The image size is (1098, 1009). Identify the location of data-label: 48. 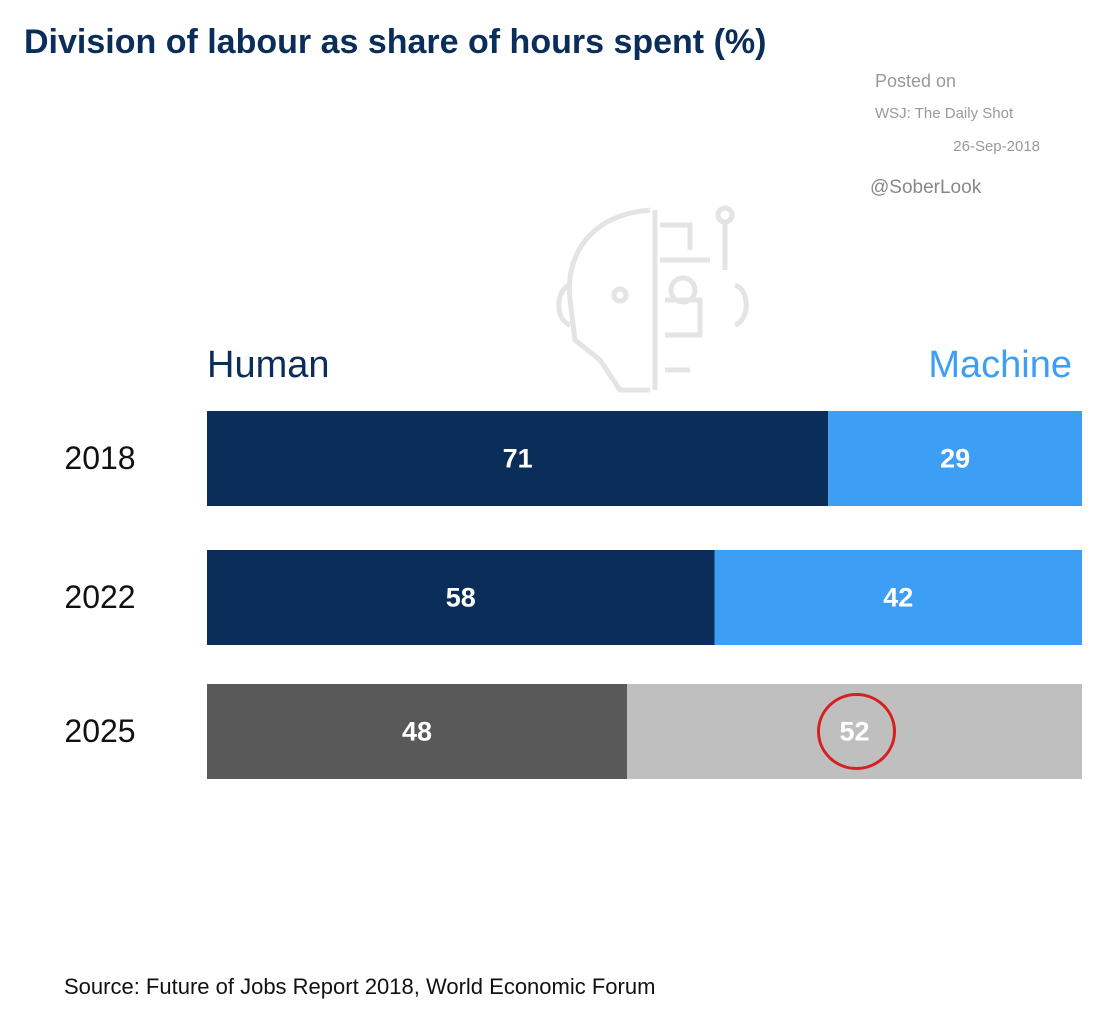
(417, 732).